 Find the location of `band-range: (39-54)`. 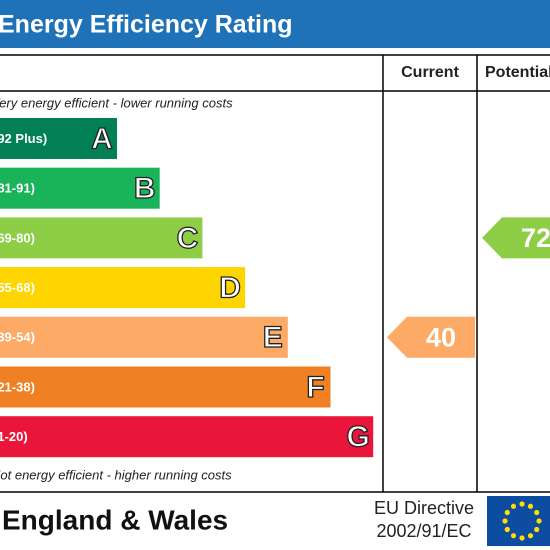

band-range: (39-54) is located at coordinates (17, 337).